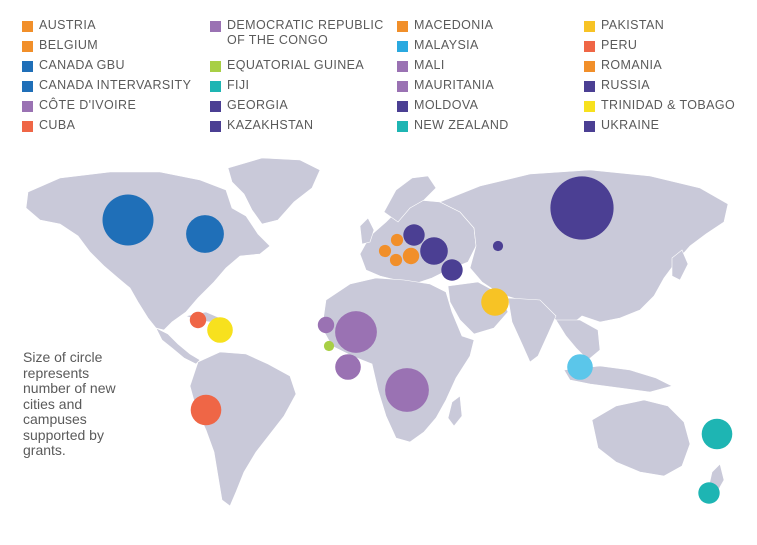 The height and width of the screenshot is (545, 757). I want to click on legend-item: ROMANIA, so click(659, 68).